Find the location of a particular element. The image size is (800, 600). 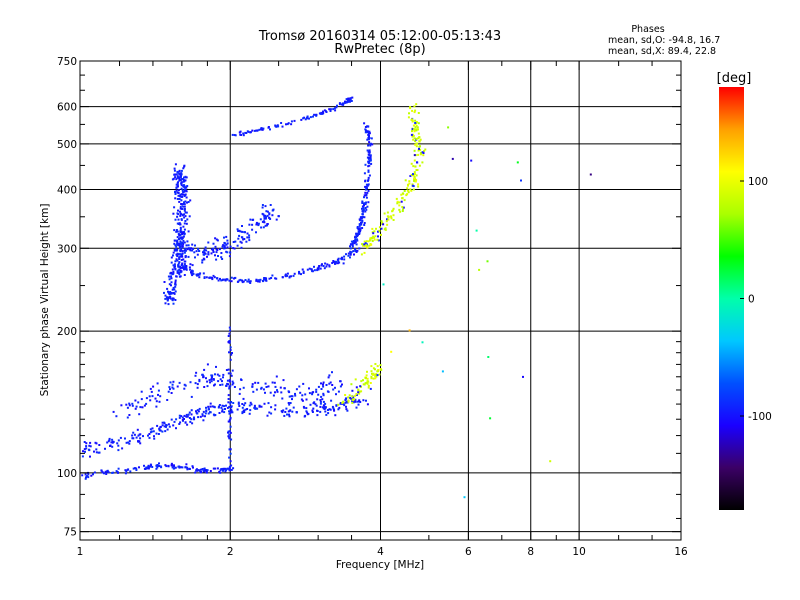

x-tick-label: 16 is located at coordinates (681, 552).